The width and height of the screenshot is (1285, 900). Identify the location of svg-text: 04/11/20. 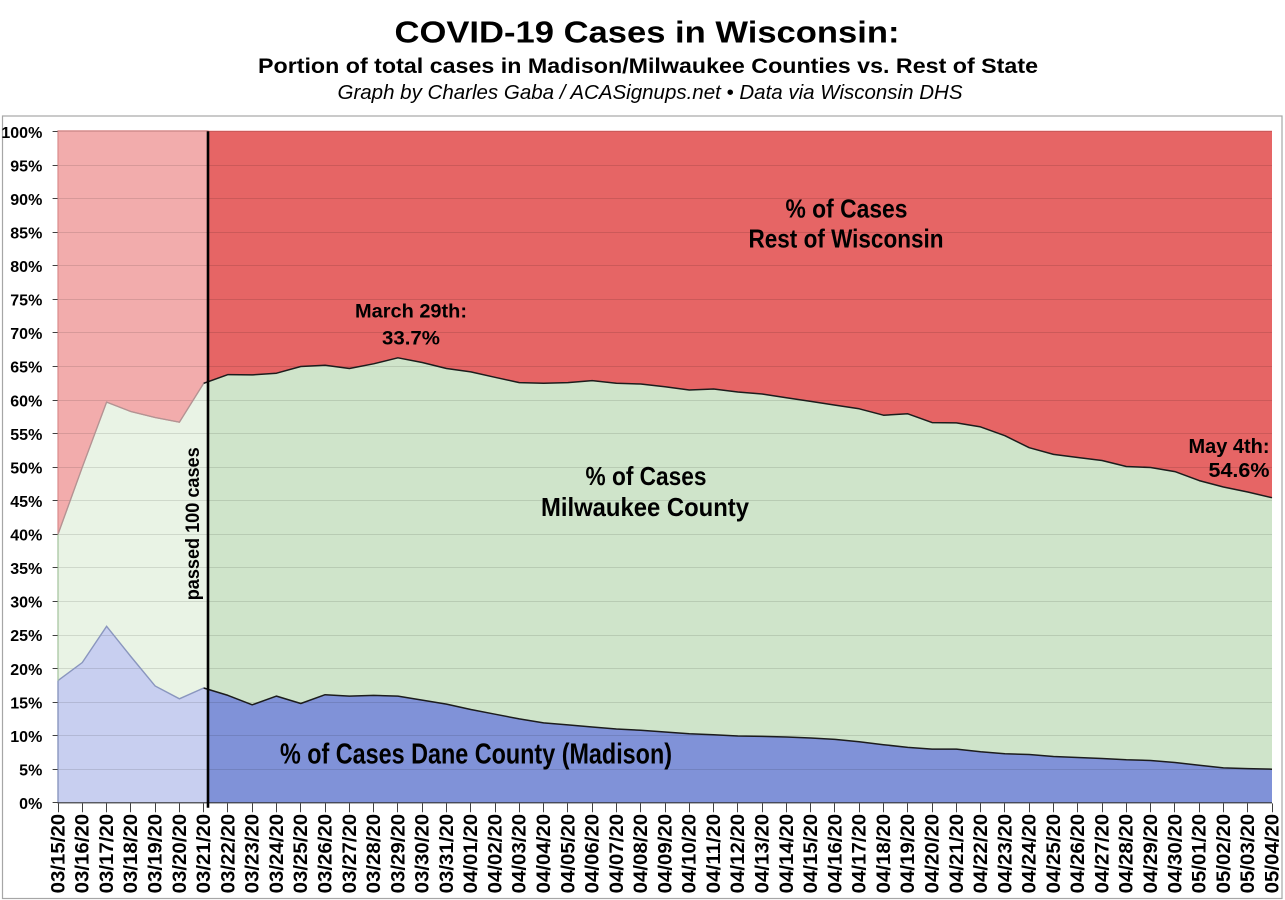
(714, 854).